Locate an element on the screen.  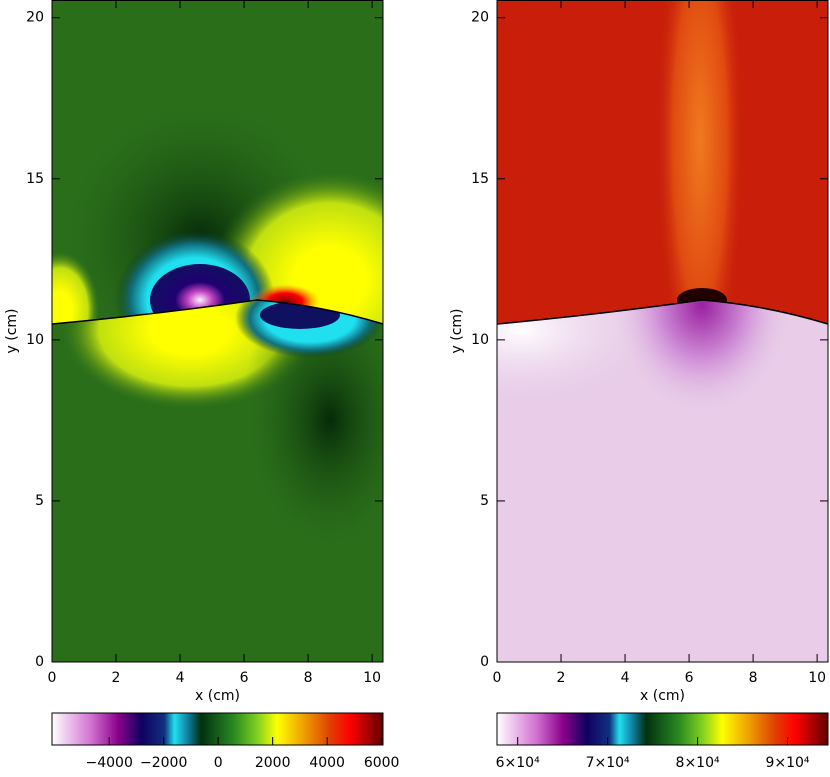
colorbar-tick-label: 4000 is located at coordinates (327, 763).